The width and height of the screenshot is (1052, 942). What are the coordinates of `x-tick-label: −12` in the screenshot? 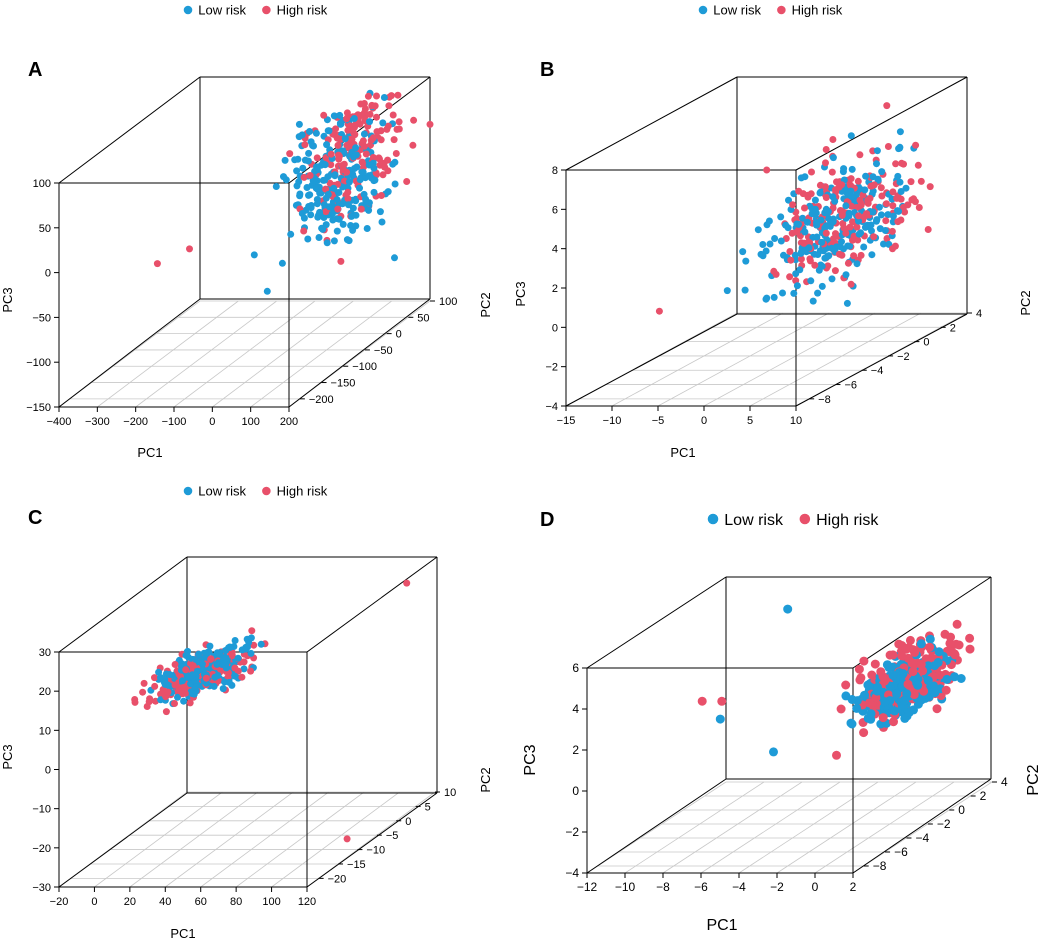 It's located at (587, 887).